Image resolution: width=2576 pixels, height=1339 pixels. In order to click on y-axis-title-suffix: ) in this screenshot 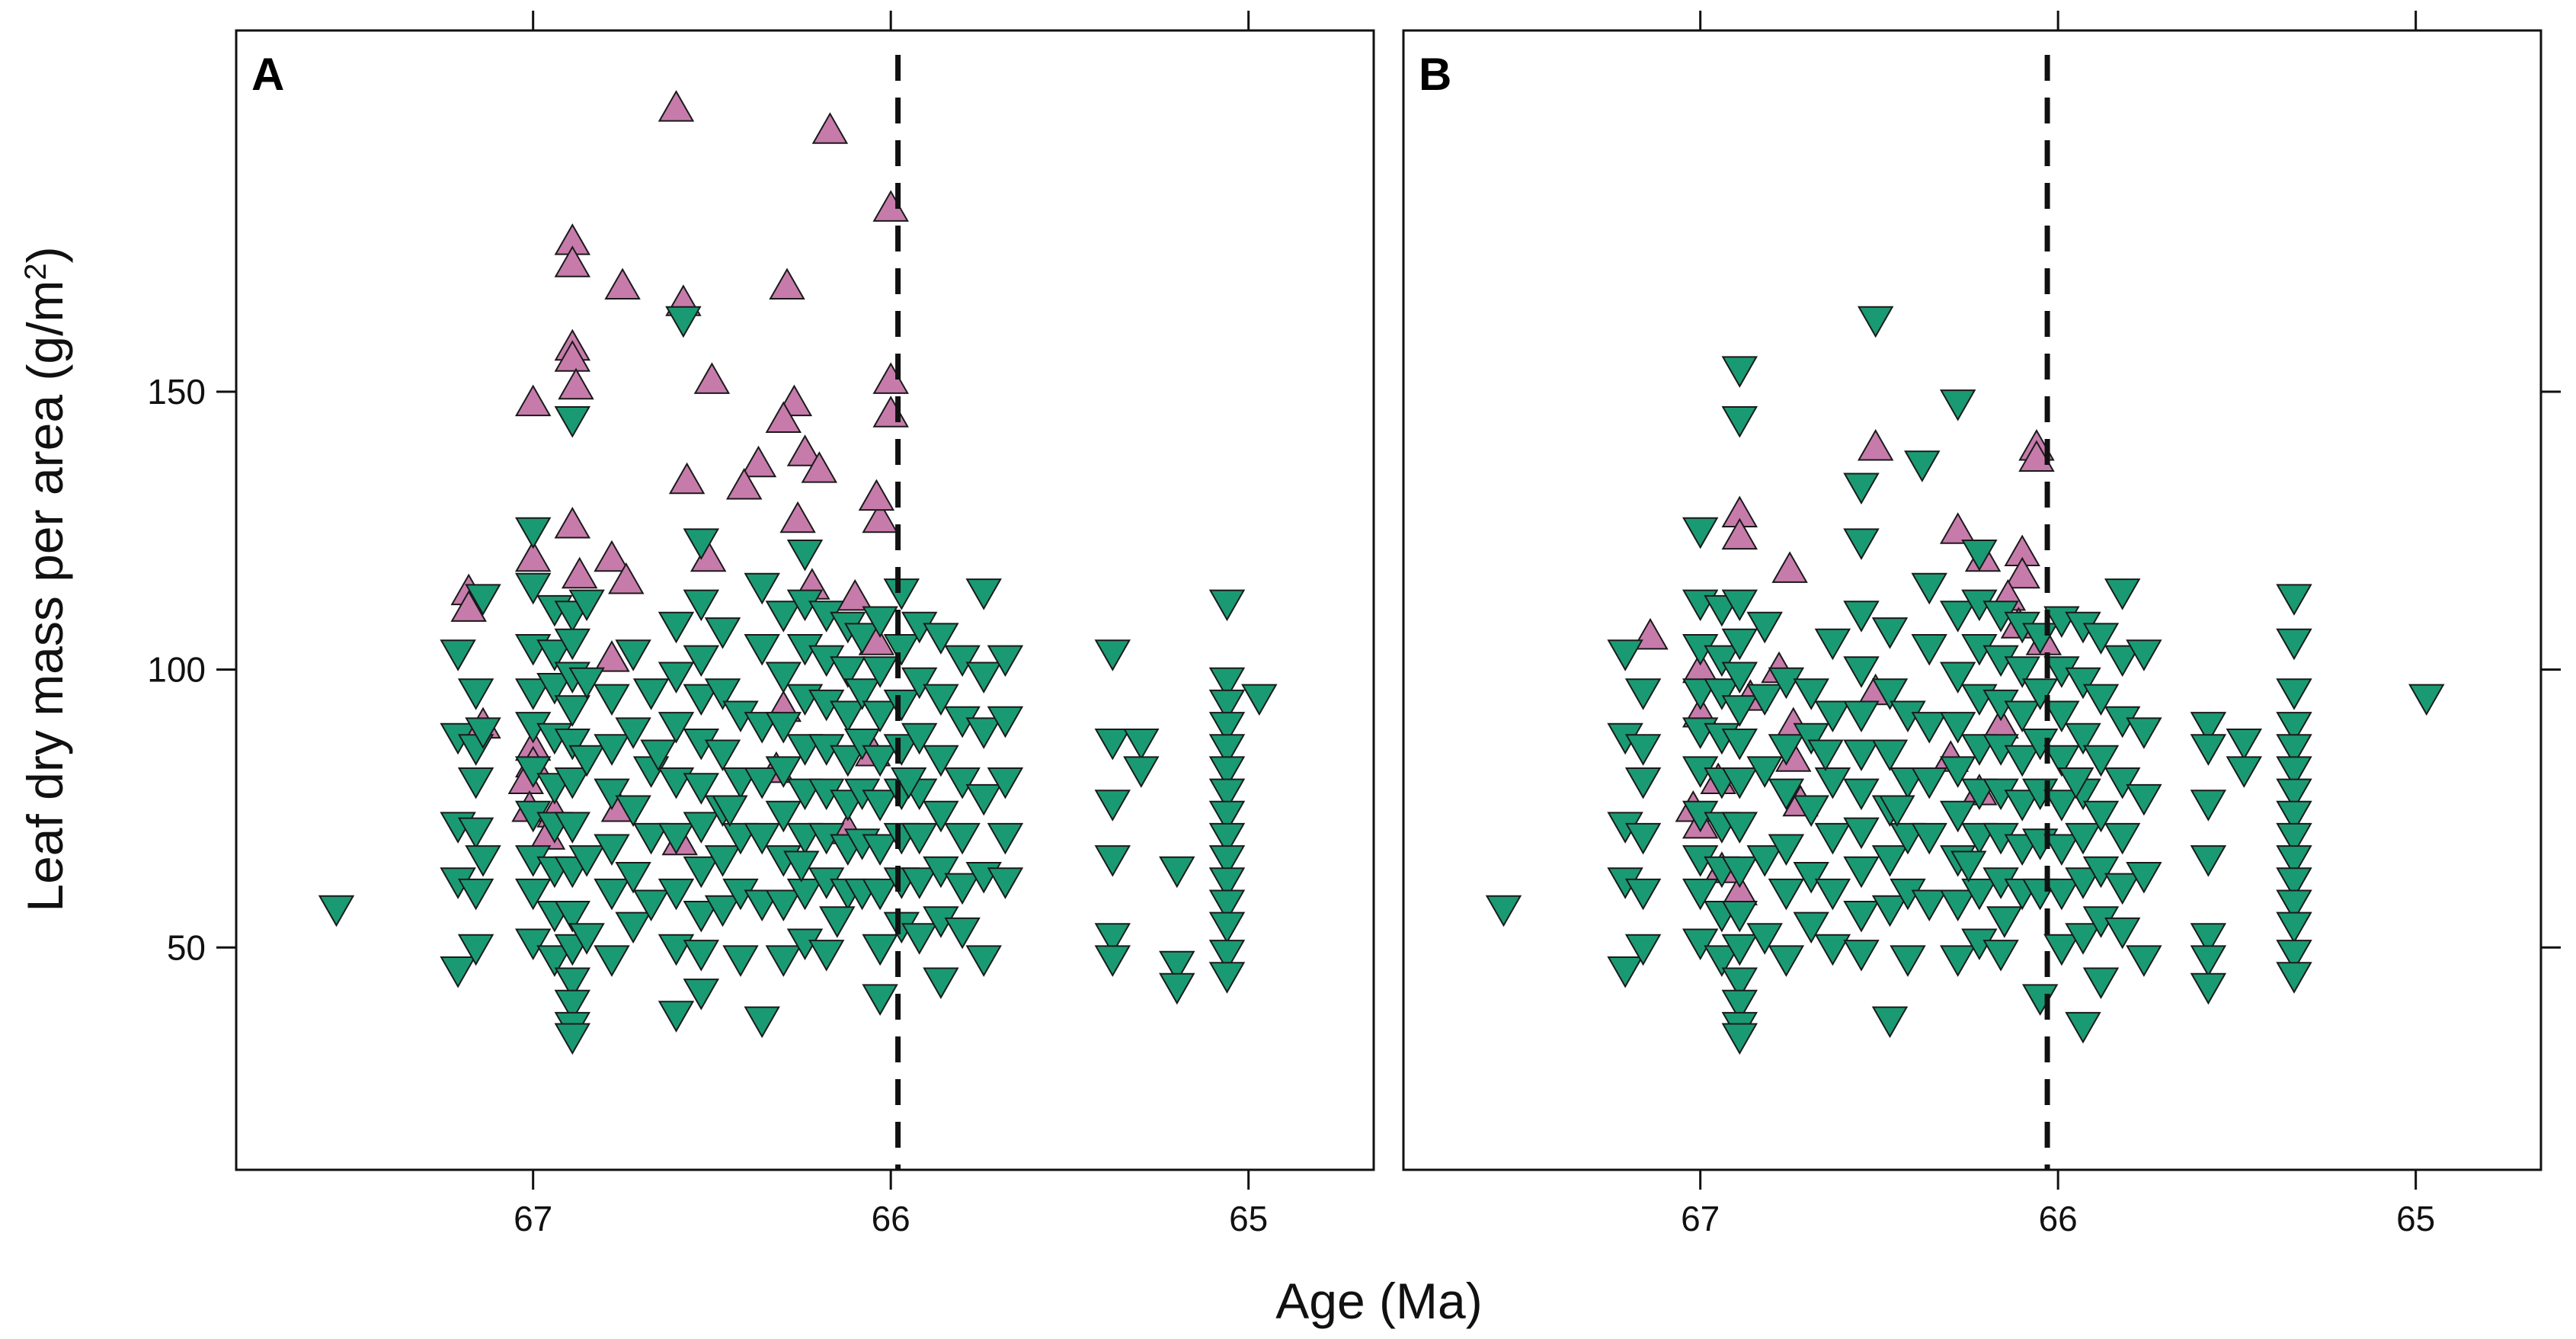, I will do `click(45, 254)`.